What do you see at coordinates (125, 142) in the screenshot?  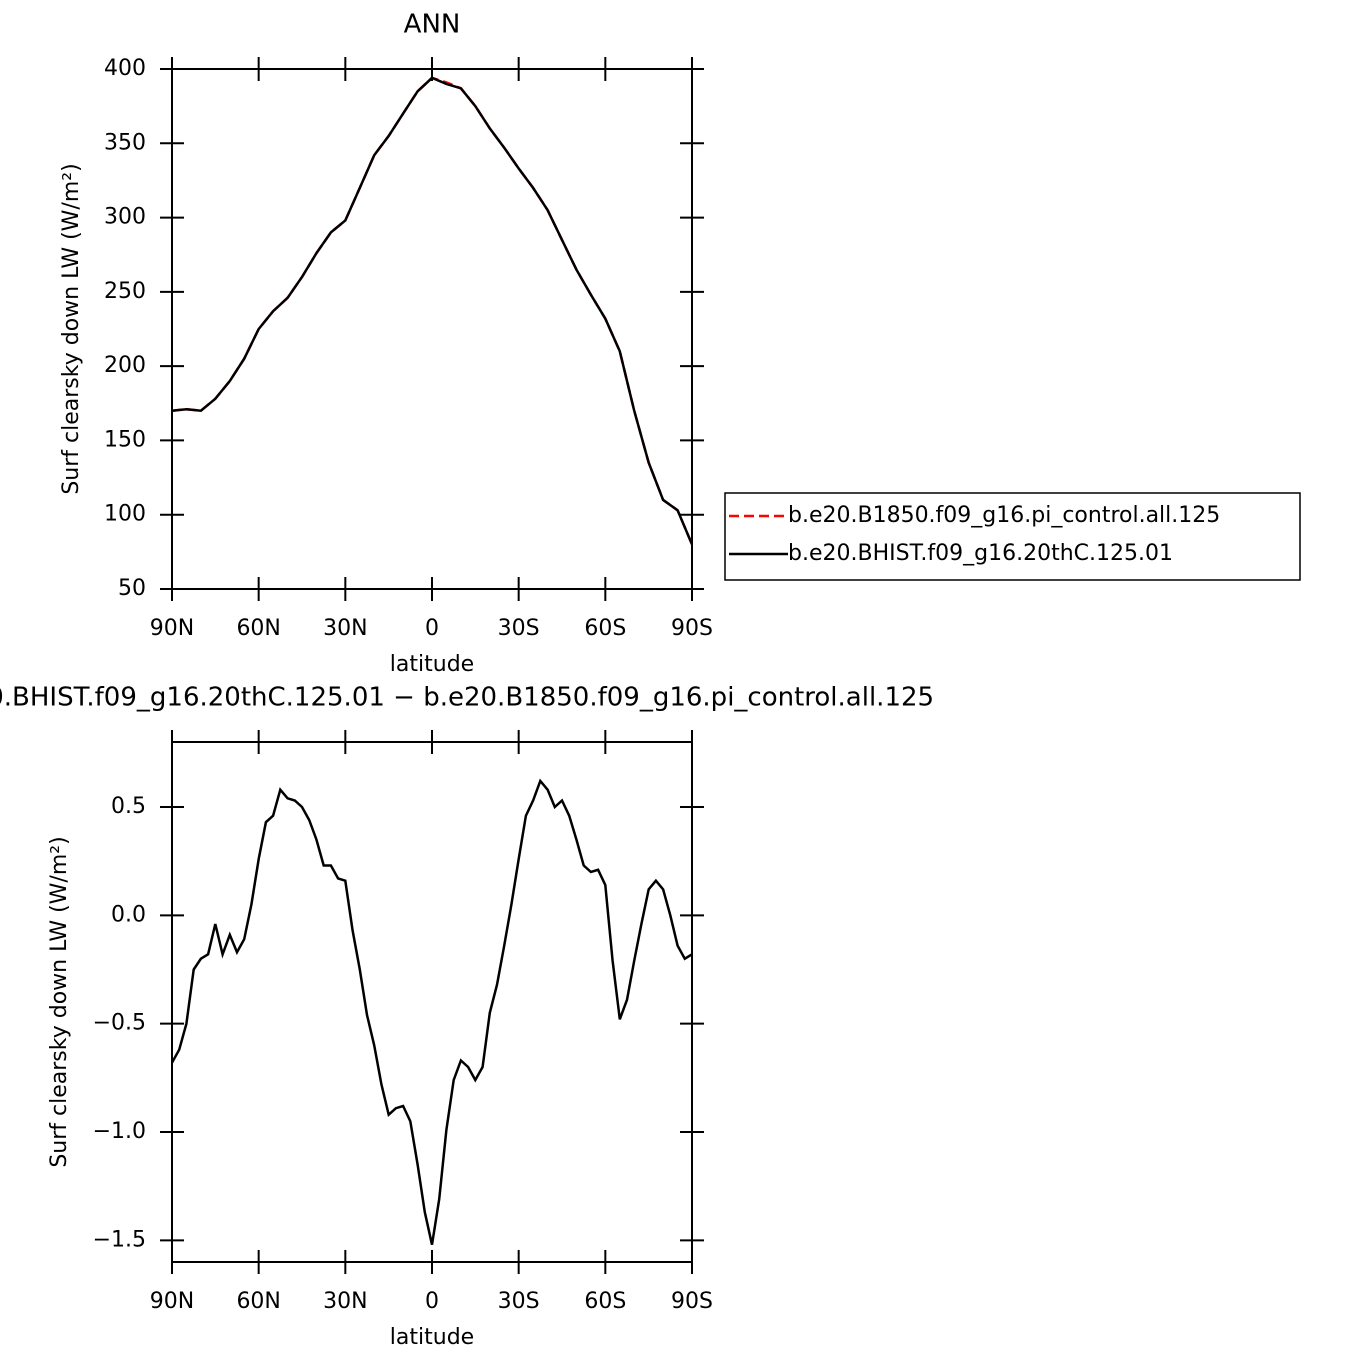 I see `y-tick-label: 350` at bounding box center [125, 142].